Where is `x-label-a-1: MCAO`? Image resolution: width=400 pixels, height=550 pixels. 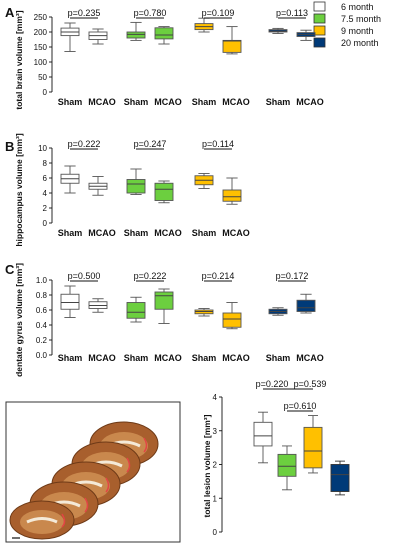
x-label-a-1: MCAO is located at coordinates (102, 102).